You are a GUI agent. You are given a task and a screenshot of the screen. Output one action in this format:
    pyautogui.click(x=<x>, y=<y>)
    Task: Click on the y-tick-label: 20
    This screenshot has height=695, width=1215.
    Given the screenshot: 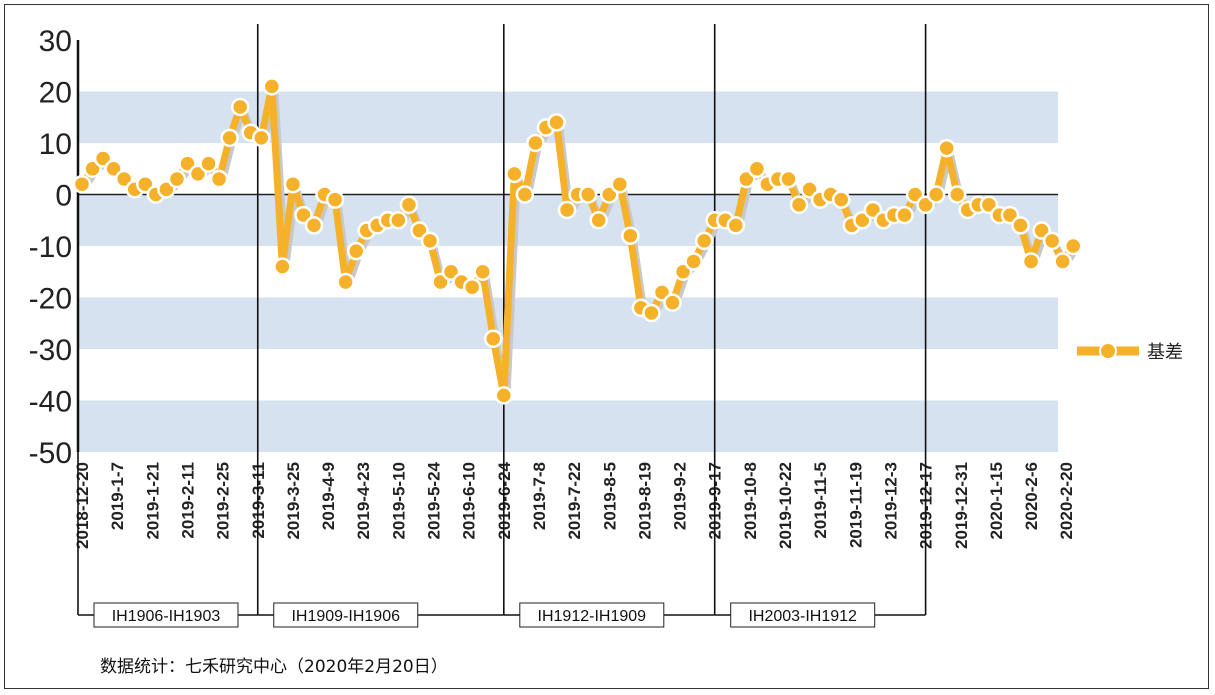 What is the action you would take?
    pyautogui.click(x=55, y=93)
    